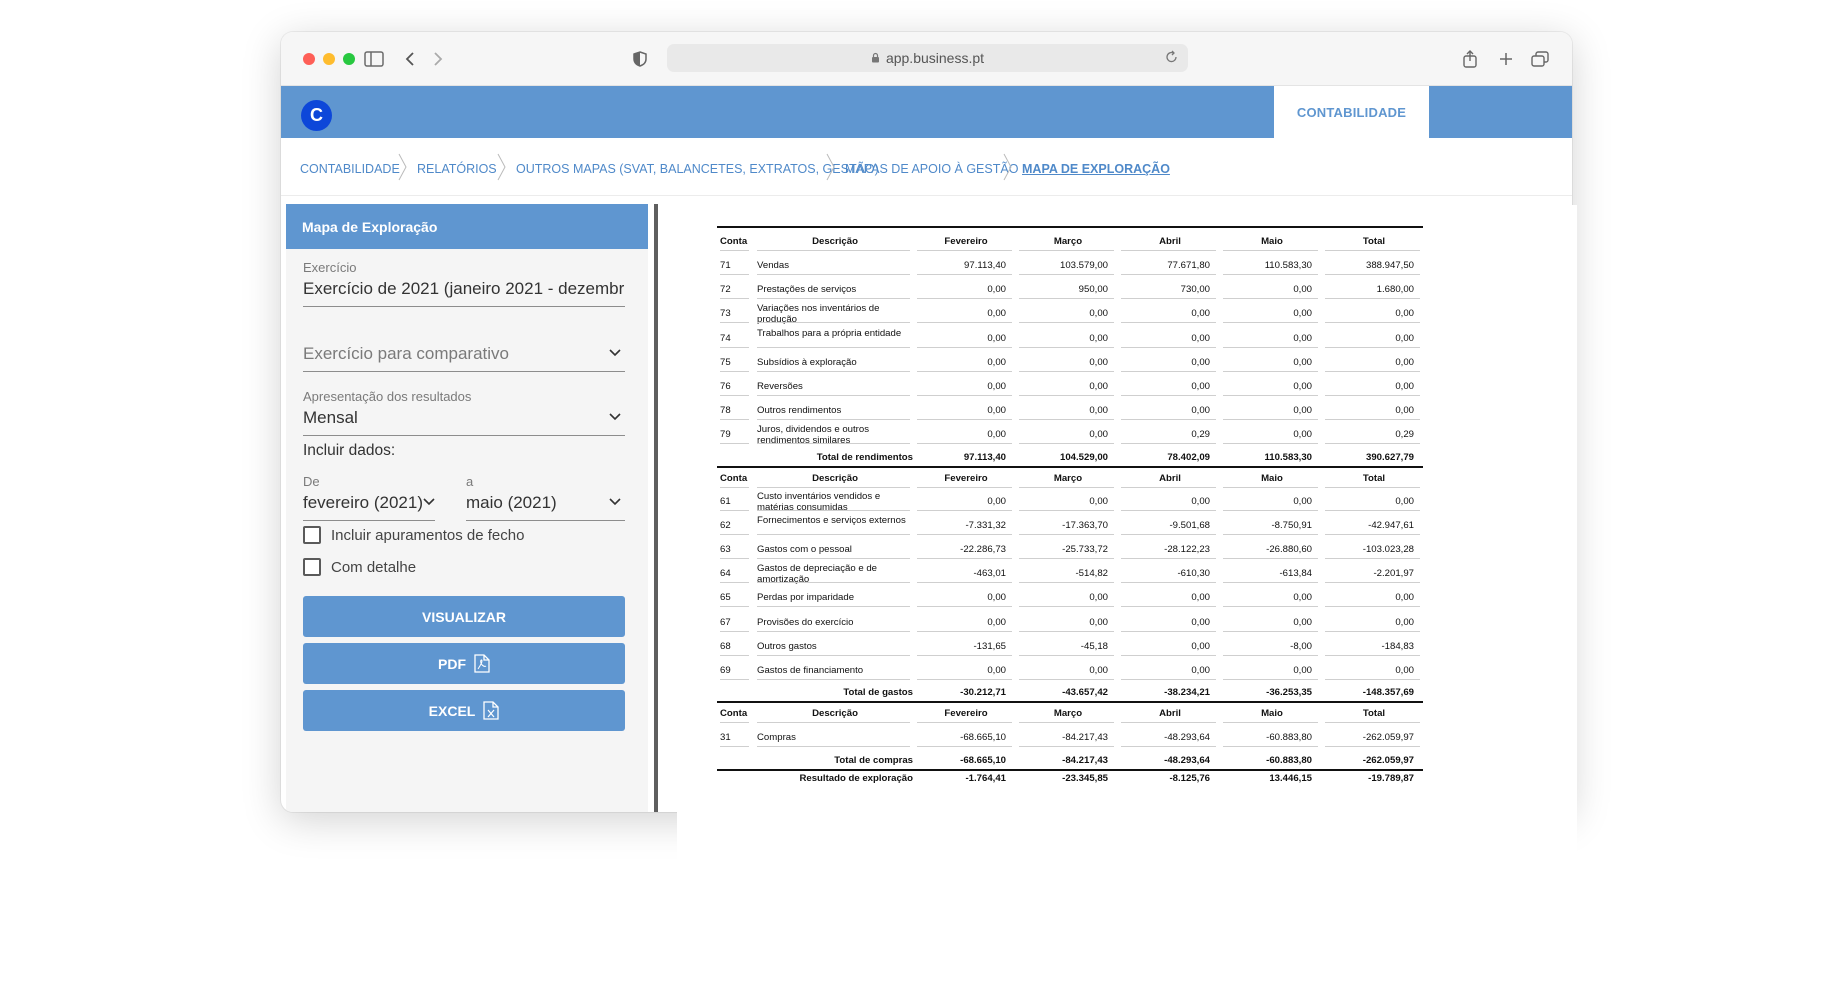 This screenshot has width=1839, height=985. I want to click on total-value: 13.446,15, so click(1290, 778).